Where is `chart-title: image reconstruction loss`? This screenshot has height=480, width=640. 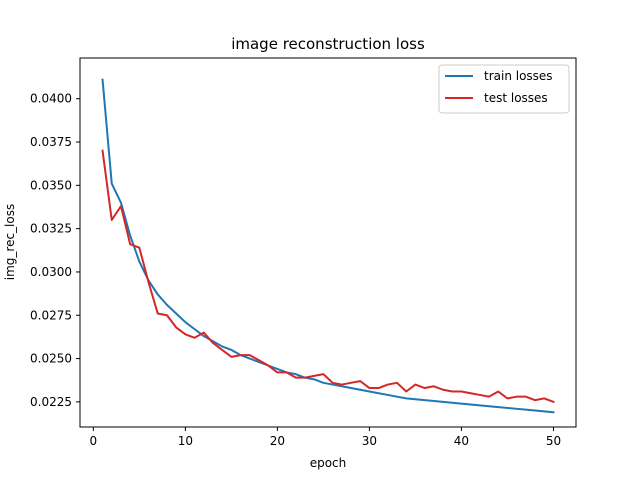
chart-title: image reconstruction loss is located at coordinates (328, 44).